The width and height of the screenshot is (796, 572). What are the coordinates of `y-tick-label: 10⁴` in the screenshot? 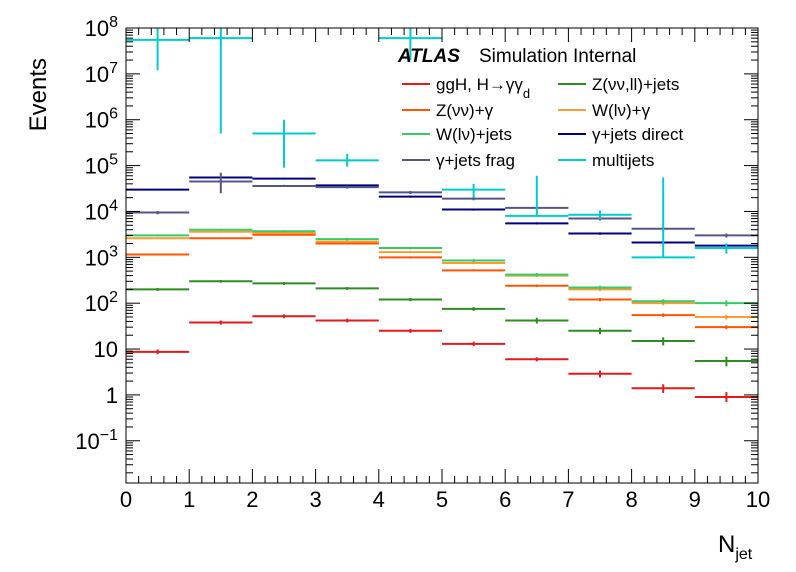 It's located at (101, 210).